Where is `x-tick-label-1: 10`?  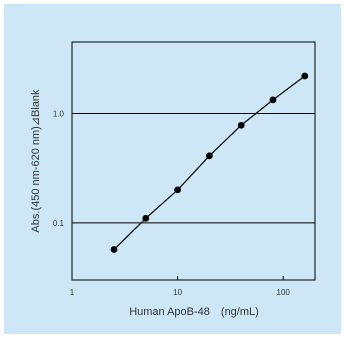 x-tick-label-1: 10 is located at coordinates (177, 292).